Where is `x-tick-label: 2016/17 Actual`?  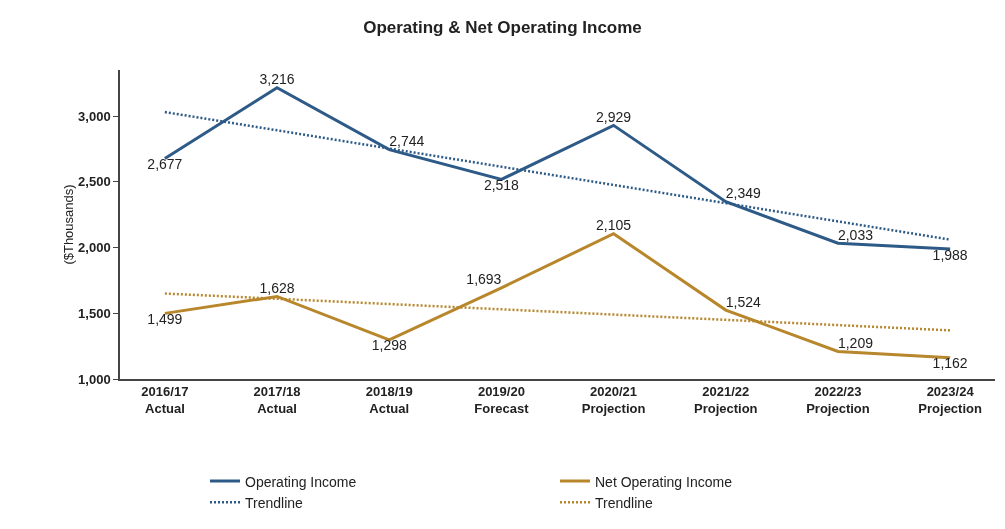 x-tick-label: 2016/17 Actual is located at coordinates (165, 400).